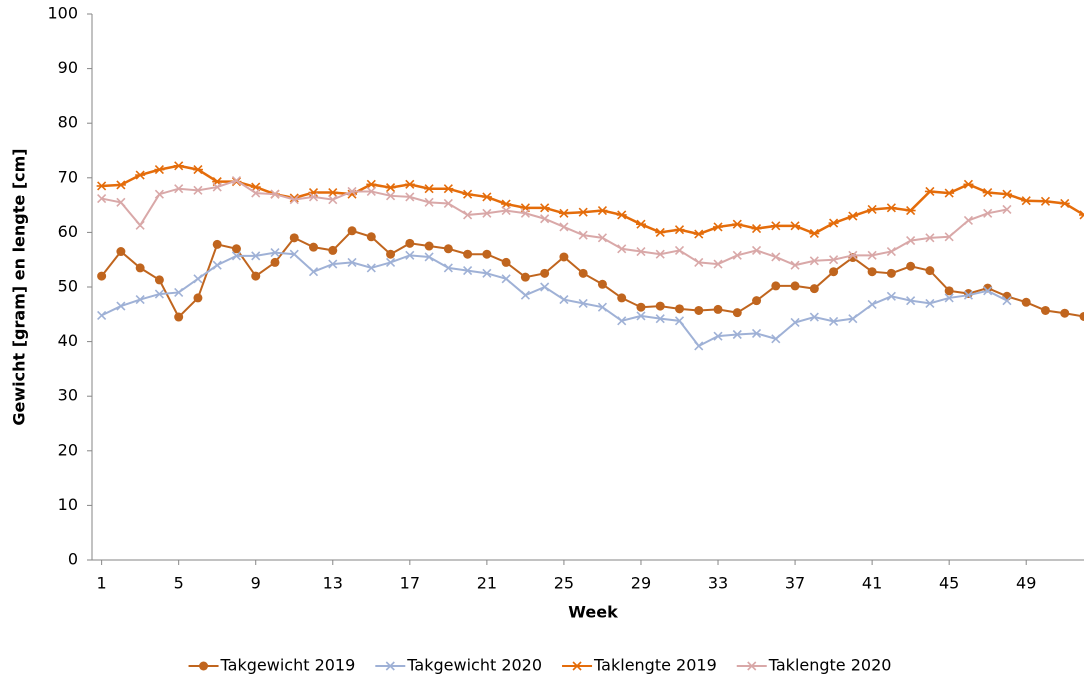  Describe the element at coordinates (592, 274) in the screenshot. I see `series-line` at that location.